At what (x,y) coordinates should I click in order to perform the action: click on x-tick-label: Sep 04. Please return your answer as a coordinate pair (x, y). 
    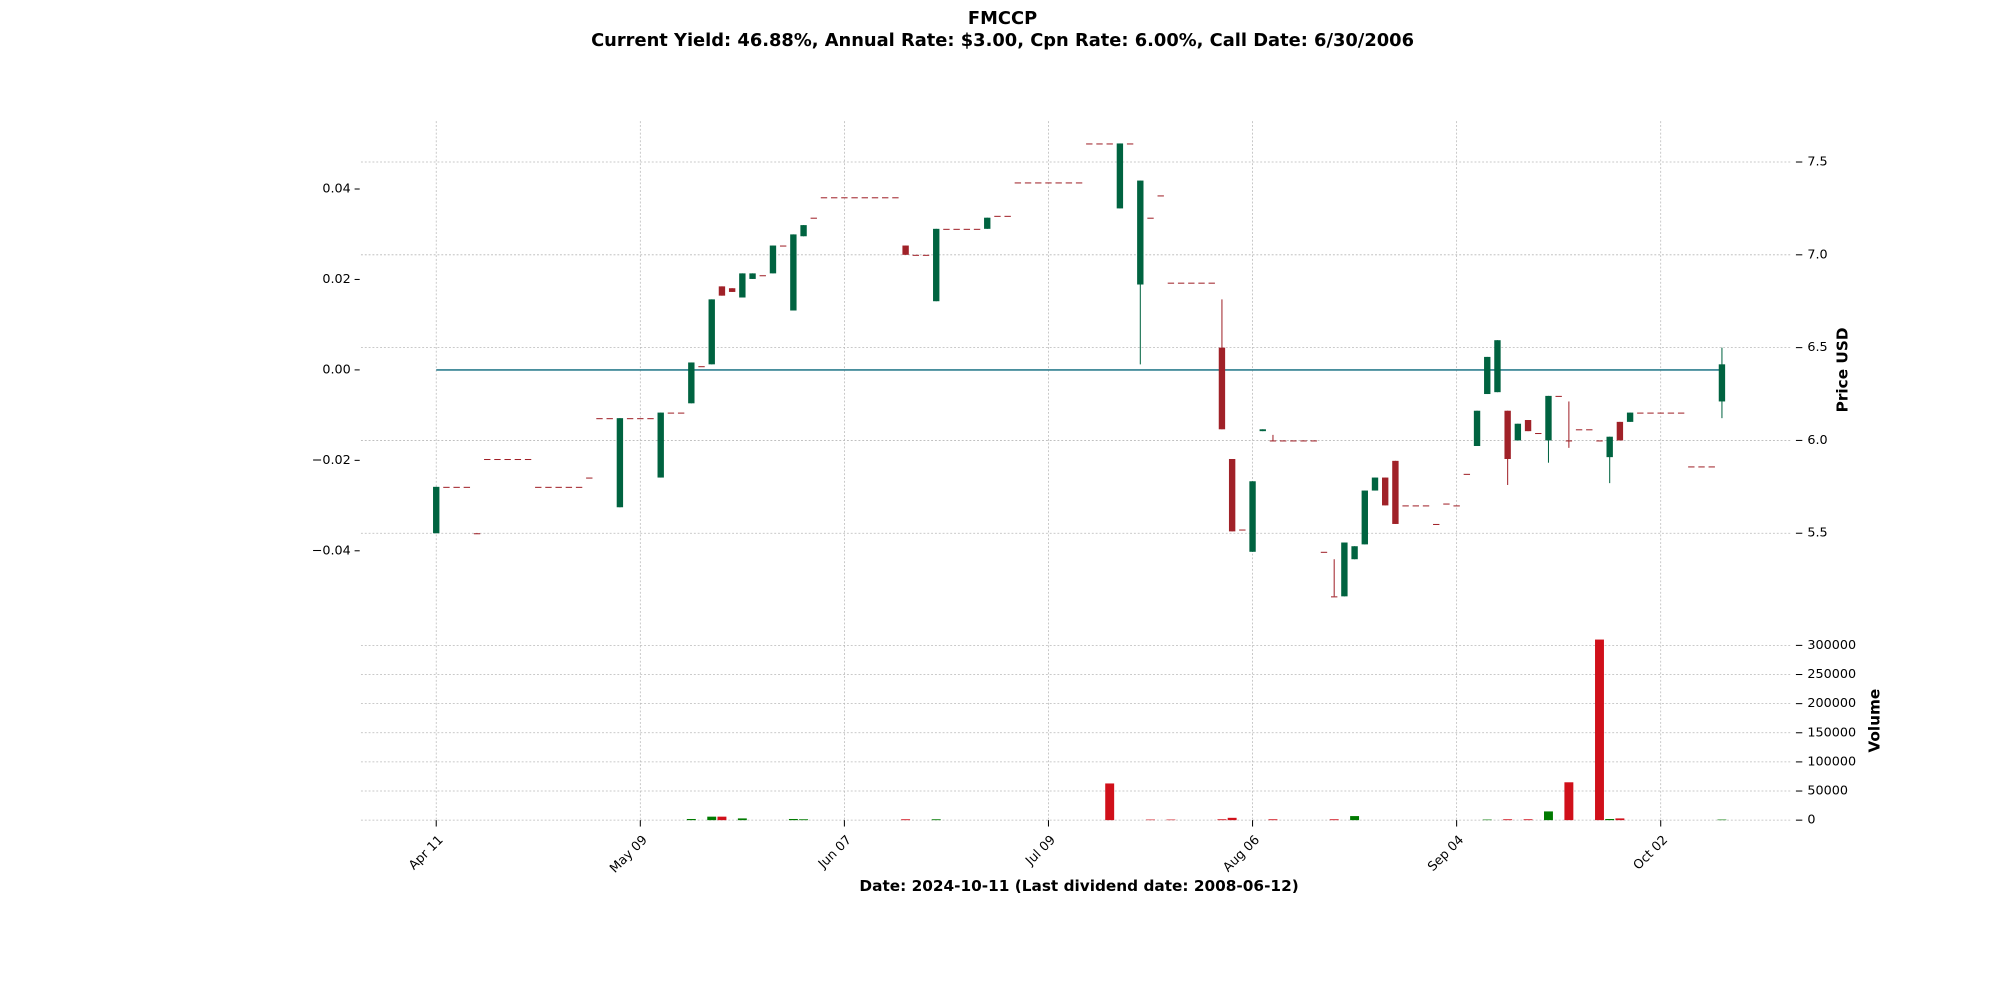
    Looking at the image, I should click on (1446, 854).